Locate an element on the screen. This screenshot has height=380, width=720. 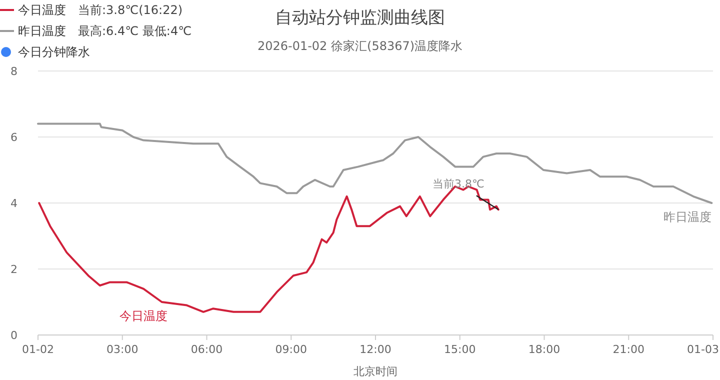
x-tick-label: 15:00 is located at coordinates (460, 349).